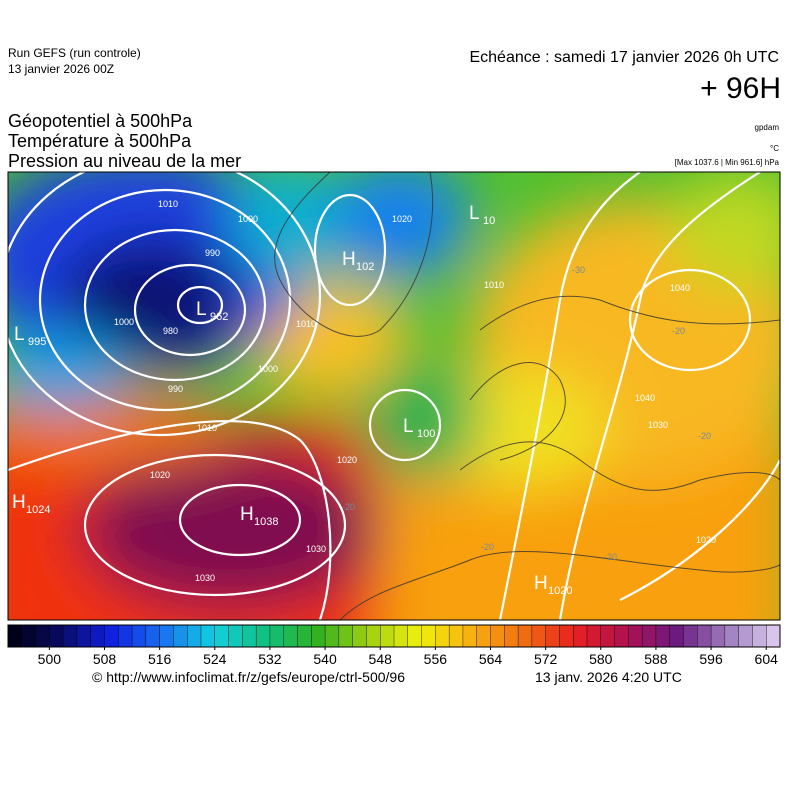 The image size is (788, 789). Describe the element at coordinates (426, 434) in the screenshot. I see `center-value: 100` at that location.